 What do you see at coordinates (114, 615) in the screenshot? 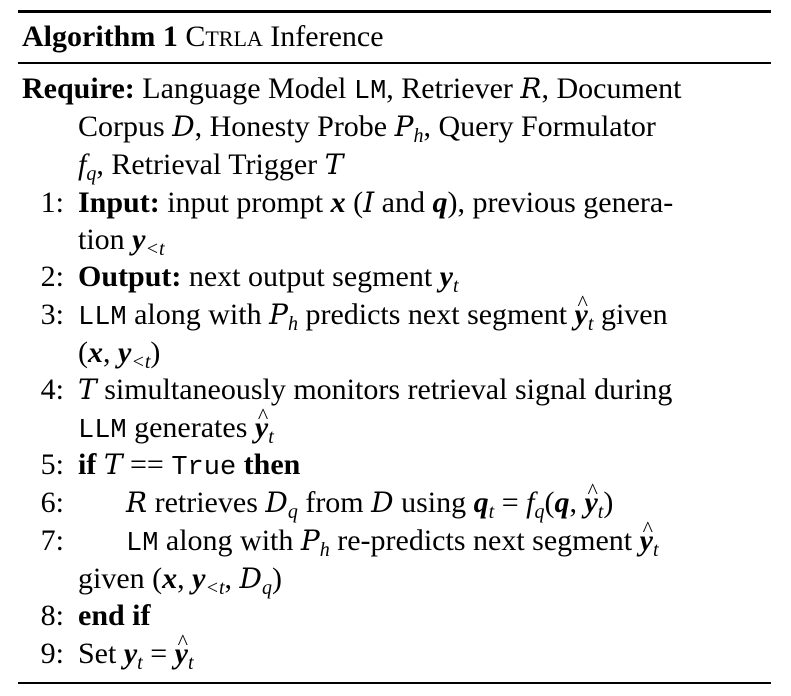
I see `step-8: end if` at bounding box center [114, 615].